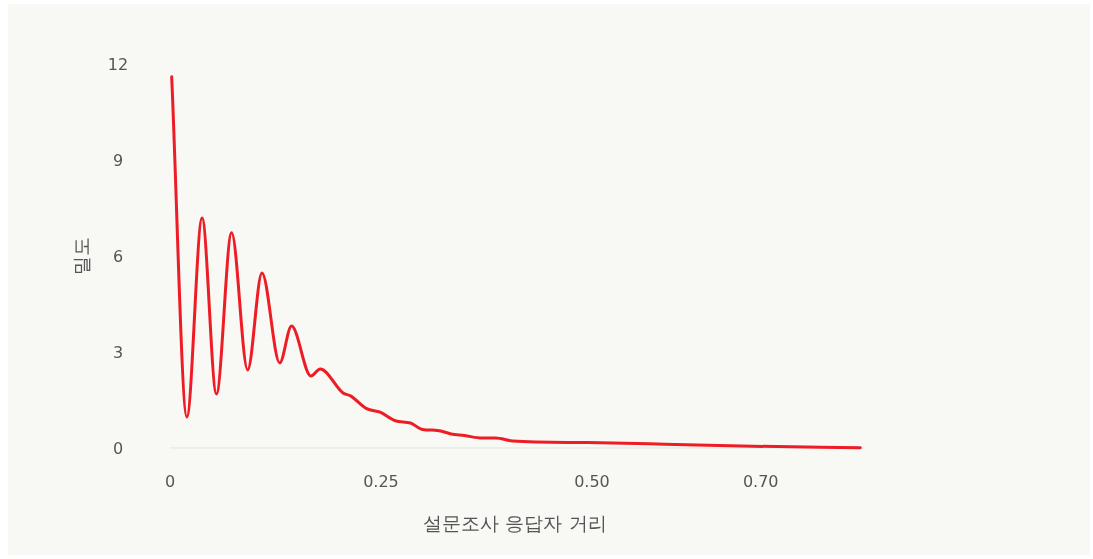 Image resolution: width=1093 pixels, height=559 pixels. Describe the element at coordinates (515, 523) in the screenshot. I see `x-axis-title: 설문조사 응답자 거리` at that location.